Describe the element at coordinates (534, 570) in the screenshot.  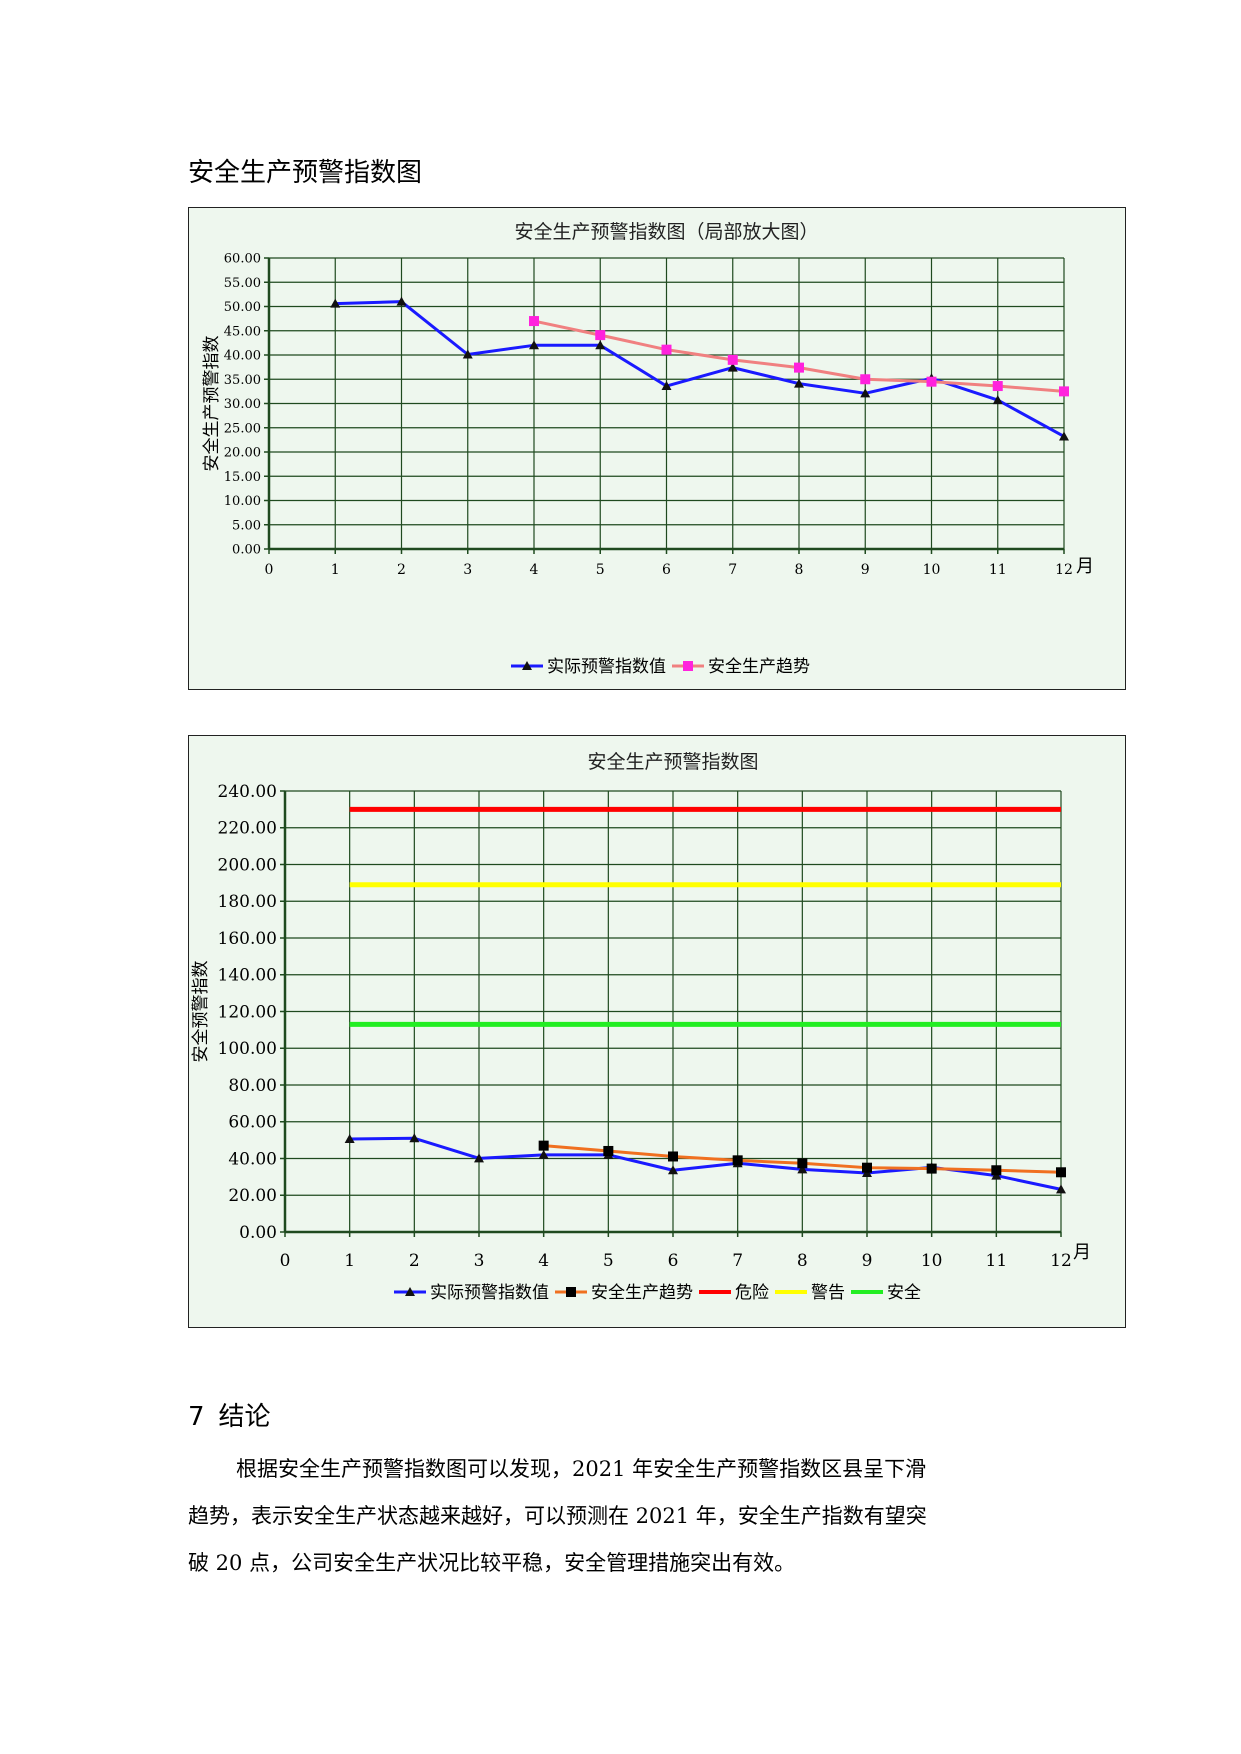
I see `x-tick-label: 4` at that location.